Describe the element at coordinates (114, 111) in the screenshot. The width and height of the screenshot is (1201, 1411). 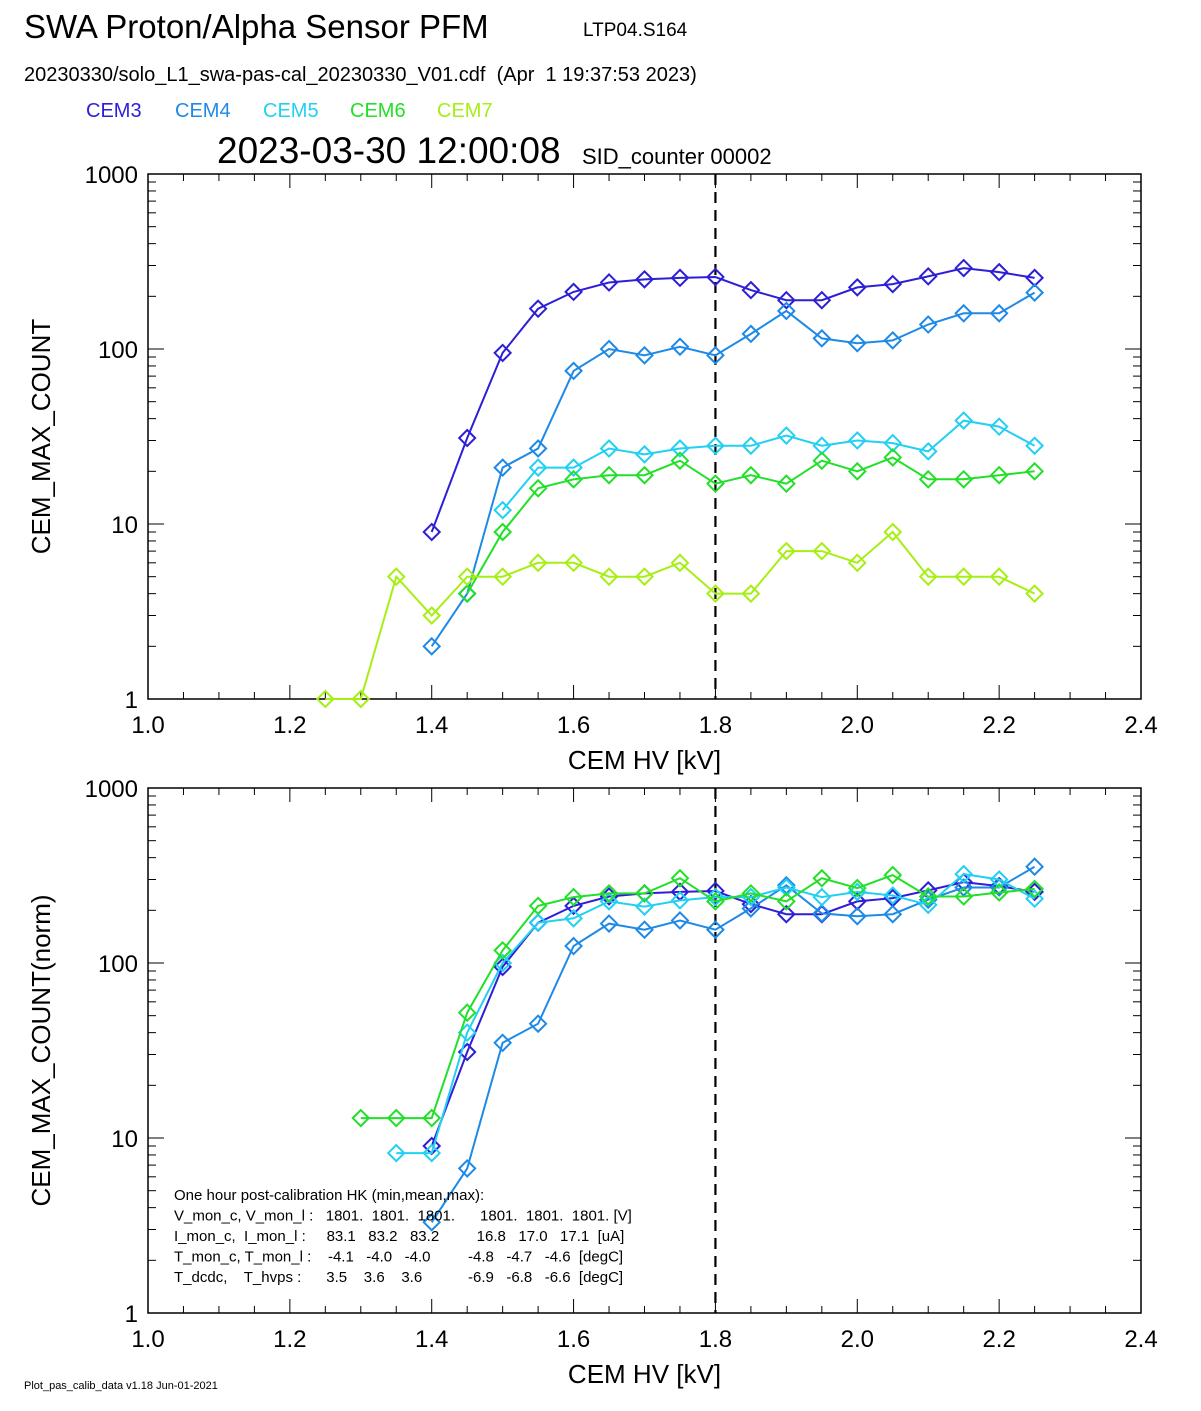
I see `legend-cem3: CEM3` at that location.